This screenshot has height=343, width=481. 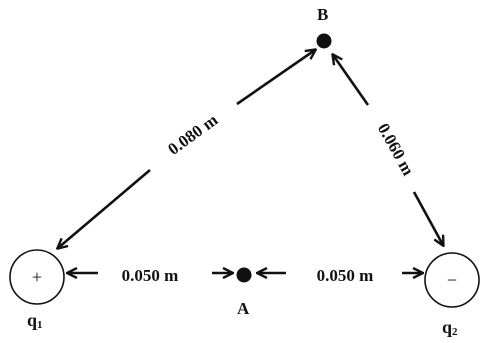 I want to click on point-a-dot, so click(x=244, y=275).